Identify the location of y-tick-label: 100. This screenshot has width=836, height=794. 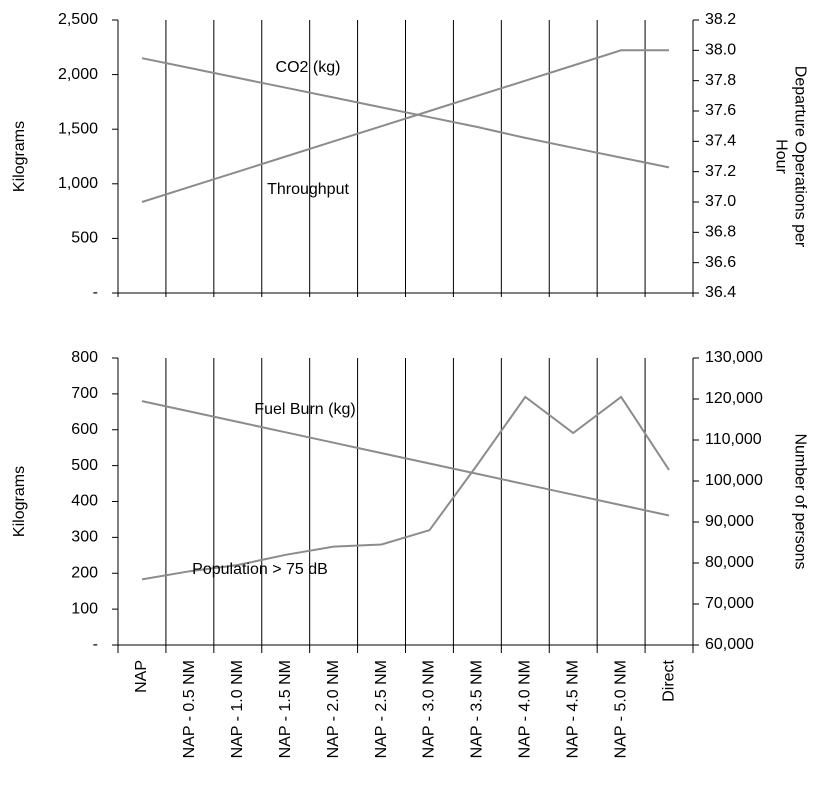
(84, 608).